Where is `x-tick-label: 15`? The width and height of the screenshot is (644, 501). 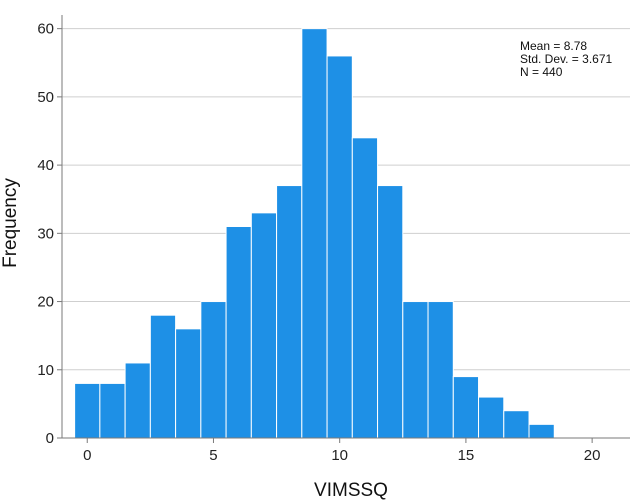 x-tick-label: 15 is located at coordinates (466, 455).